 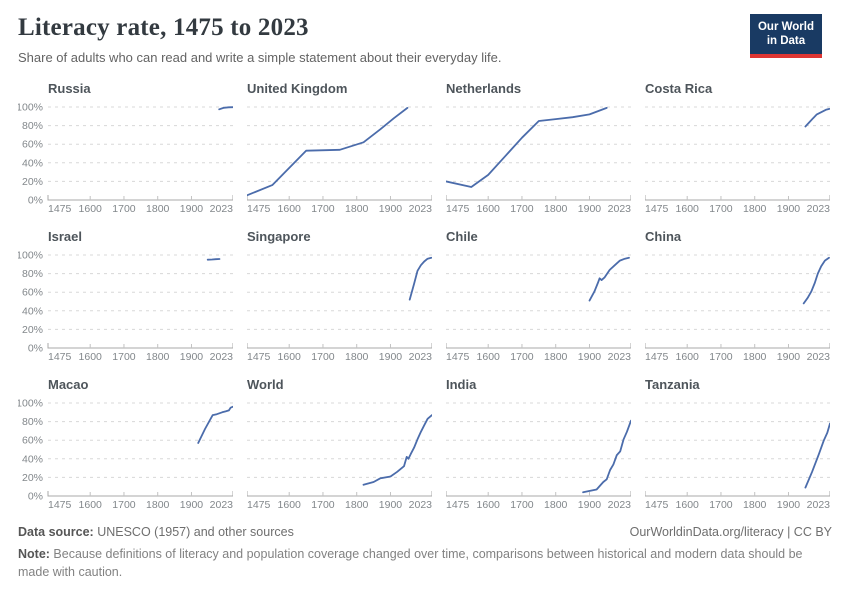 What do you see at coordinates (785, 27) in the screenshot?
I see `logo-line-1: Our World` at bounding box center [785, 27].